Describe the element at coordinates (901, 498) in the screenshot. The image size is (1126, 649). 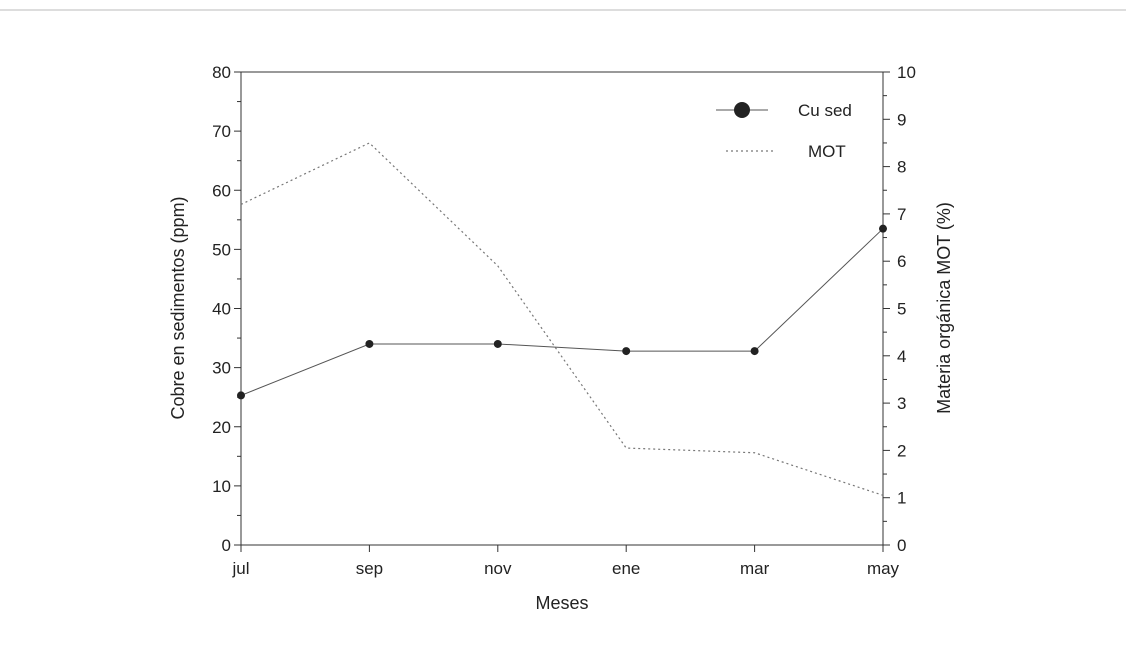
I see `y2-tick-label: 1` at that location.